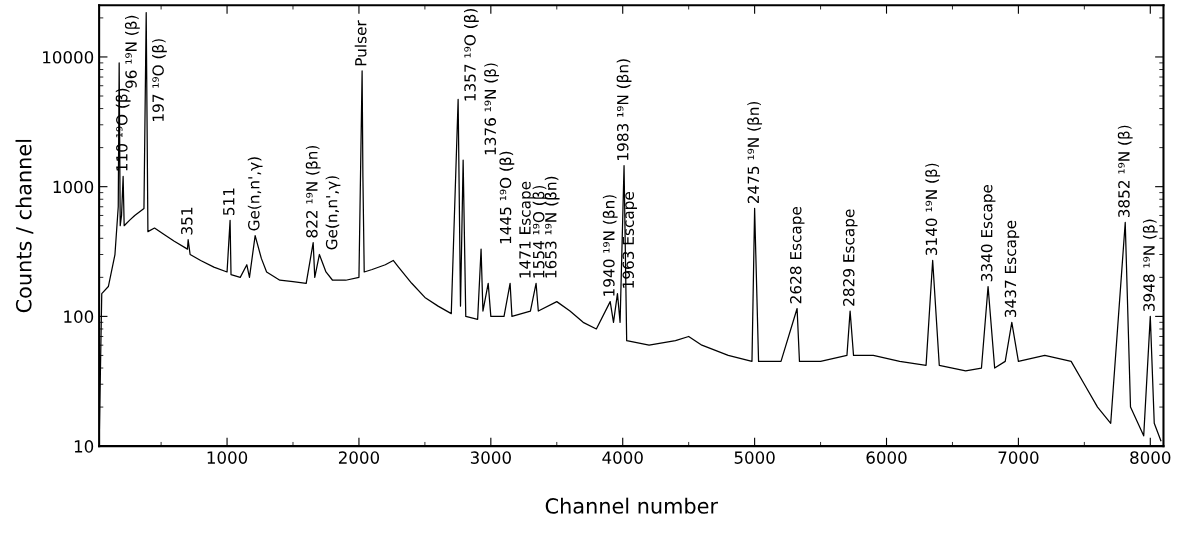 The width and height of the screenshot is (1180, 533). I want to click on annotation: 1376 ¹⁹N (β), so click(492, 109).